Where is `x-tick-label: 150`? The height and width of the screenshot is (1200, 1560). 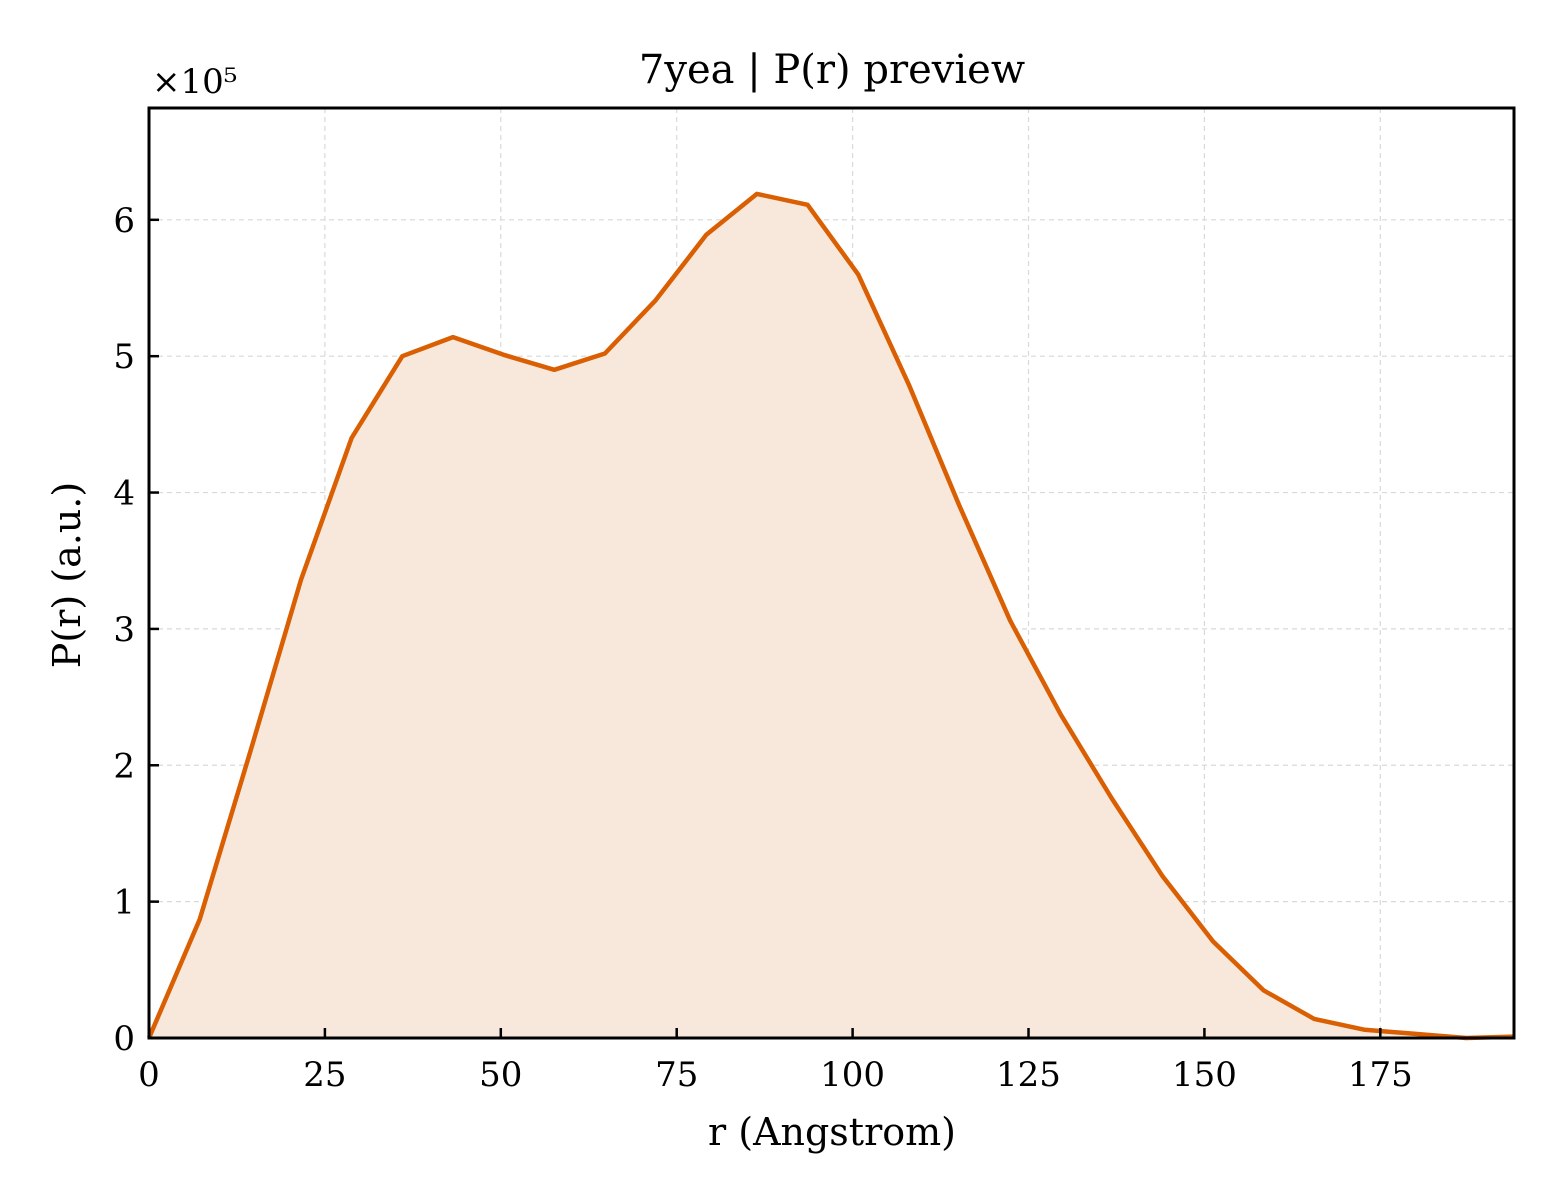 x-tick-label: 150 is located at coordinates (1204, 1075).